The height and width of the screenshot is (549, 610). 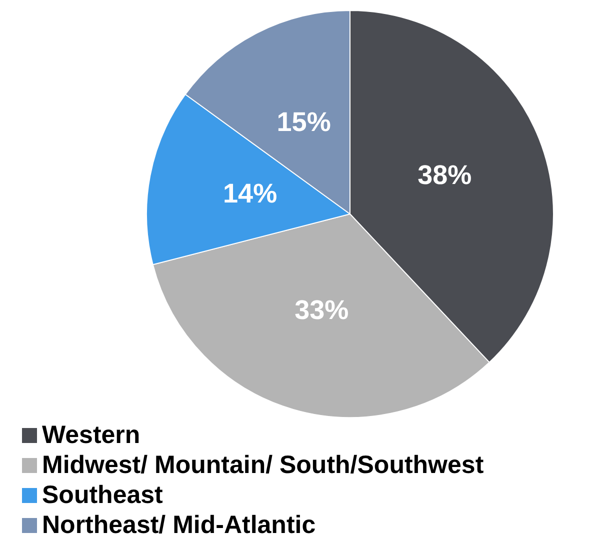 What do you see at coordinates (102, 495) in the screenshot?
I see `legend-label: Southeast` at bounding box center [102, 495].